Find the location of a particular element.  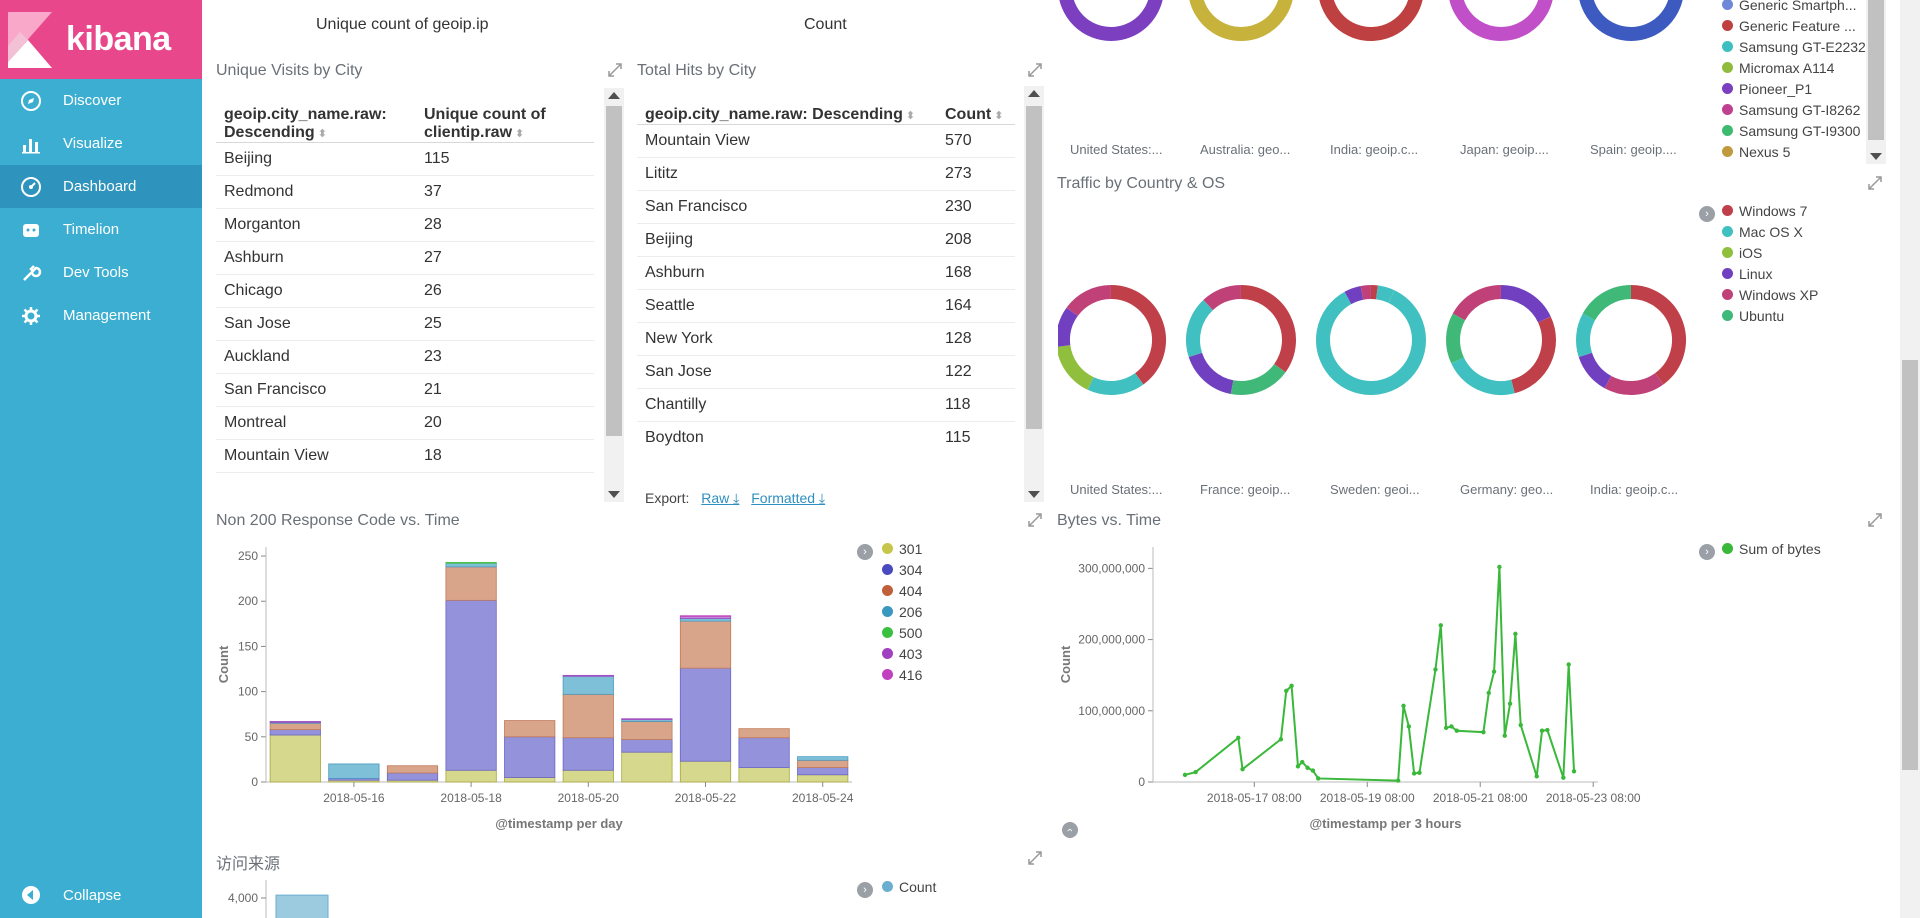

nav-item-timelion: Timelion is located at coordinates (101, 229).